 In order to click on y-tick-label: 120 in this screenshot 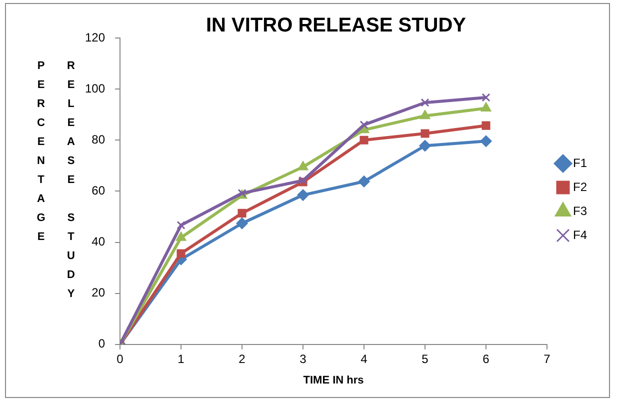, I will do `click(95, 37)`.